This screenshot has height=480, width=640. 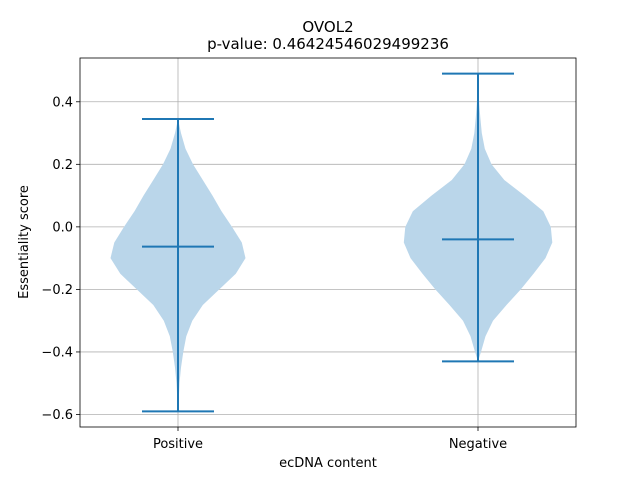 I want to click on y-tick-label: −0.6, so click(x=57, y=415).